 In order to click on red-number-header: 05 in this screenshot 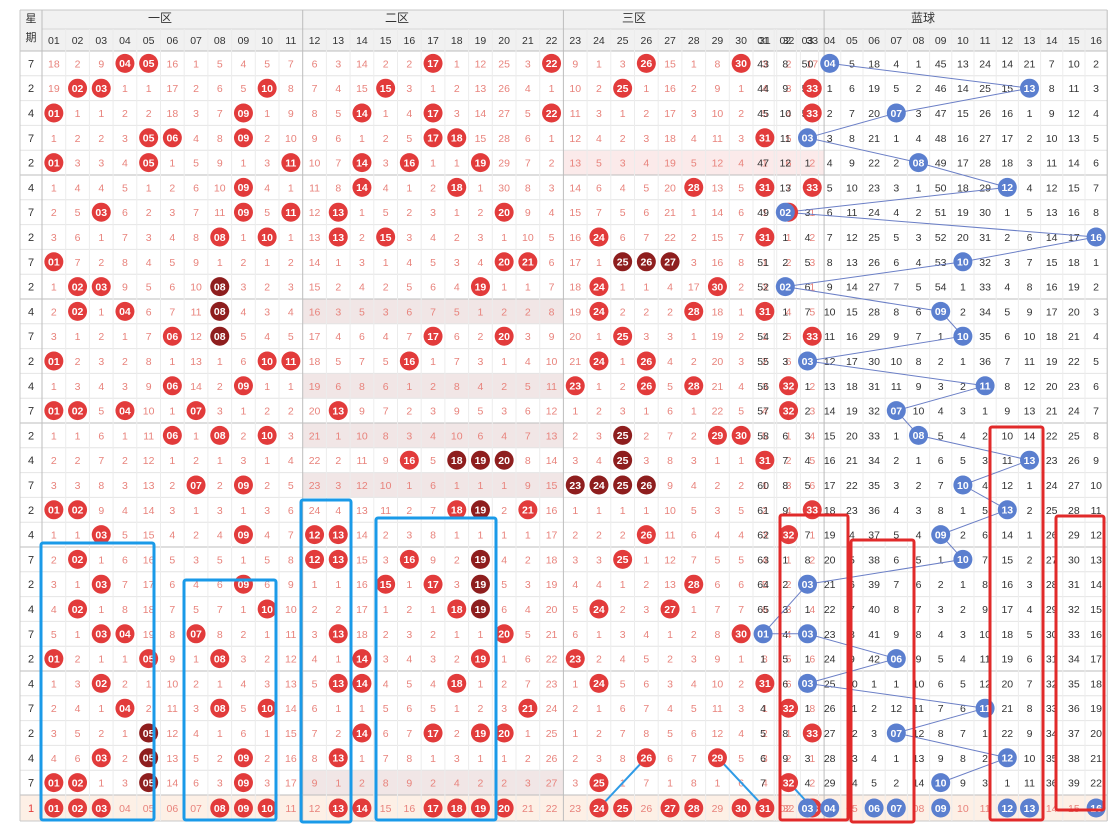, I will do `click(149, 41)`.